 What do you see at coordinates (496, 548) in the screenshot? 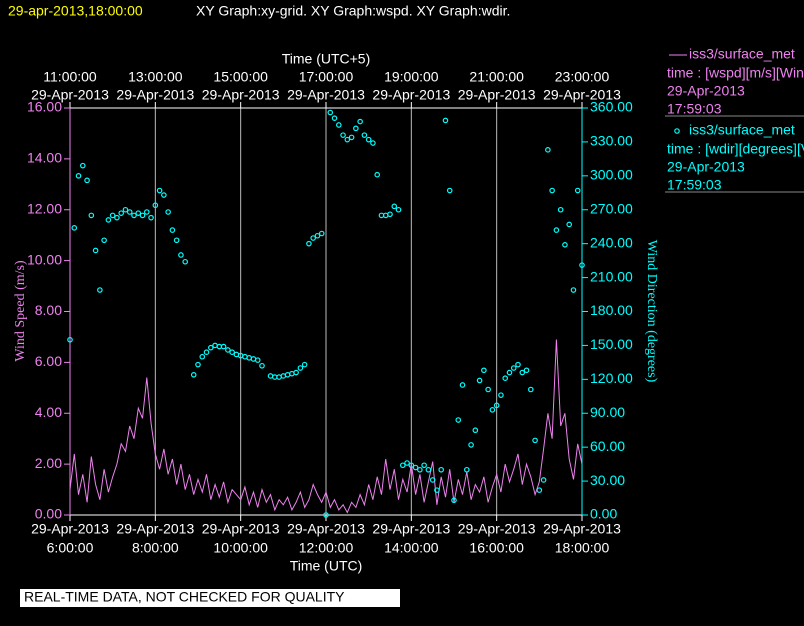
I see `x-tick-label: 16:00:00` at bounding box center [496, 548].